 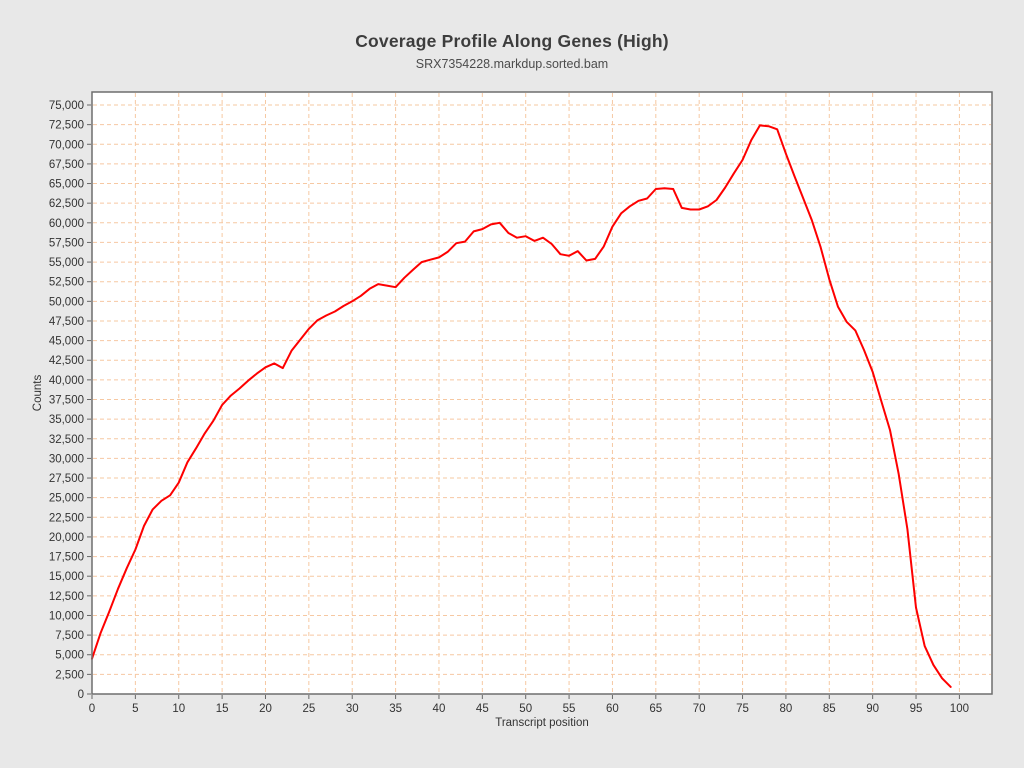 What do you see at coordinates (66, 322) in the screenshot?
I see `y-tick-label: 47,500` at bounding box center [66, 322].